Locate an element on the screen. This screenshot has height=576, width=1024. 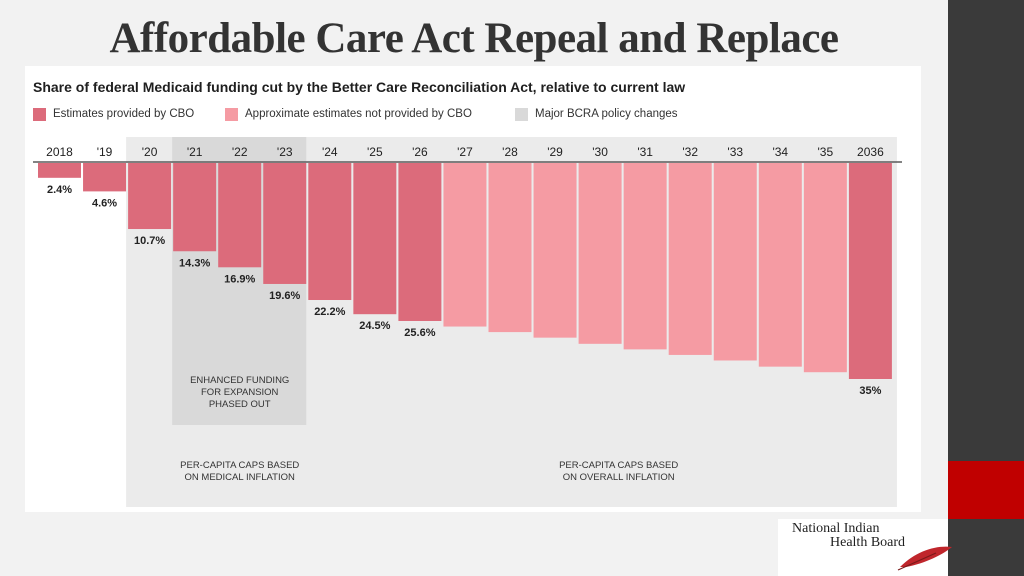
legend-swatch-policy is located at coordinates (521, 114).